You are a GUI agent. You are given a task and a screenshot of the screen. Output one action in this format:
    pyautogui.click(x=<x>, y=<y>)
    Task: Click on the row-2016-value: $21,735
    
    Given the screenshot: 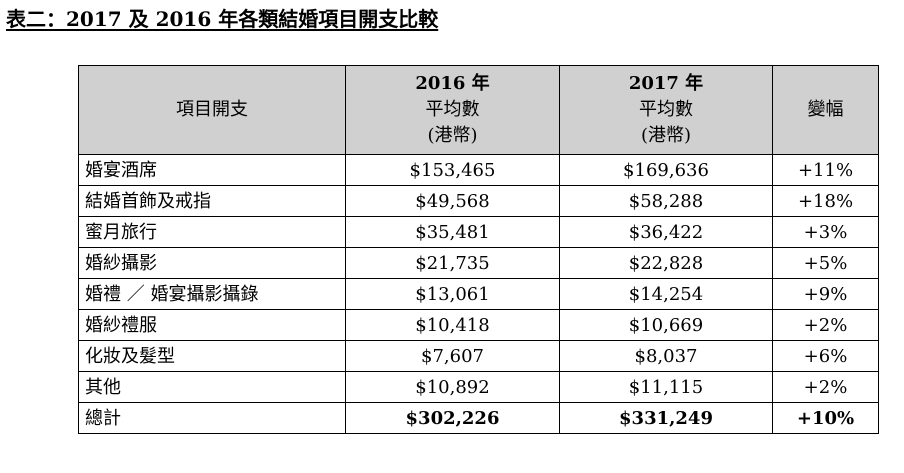 What is the action you would take?
    pyautogui.click(x=452, y=263)
    